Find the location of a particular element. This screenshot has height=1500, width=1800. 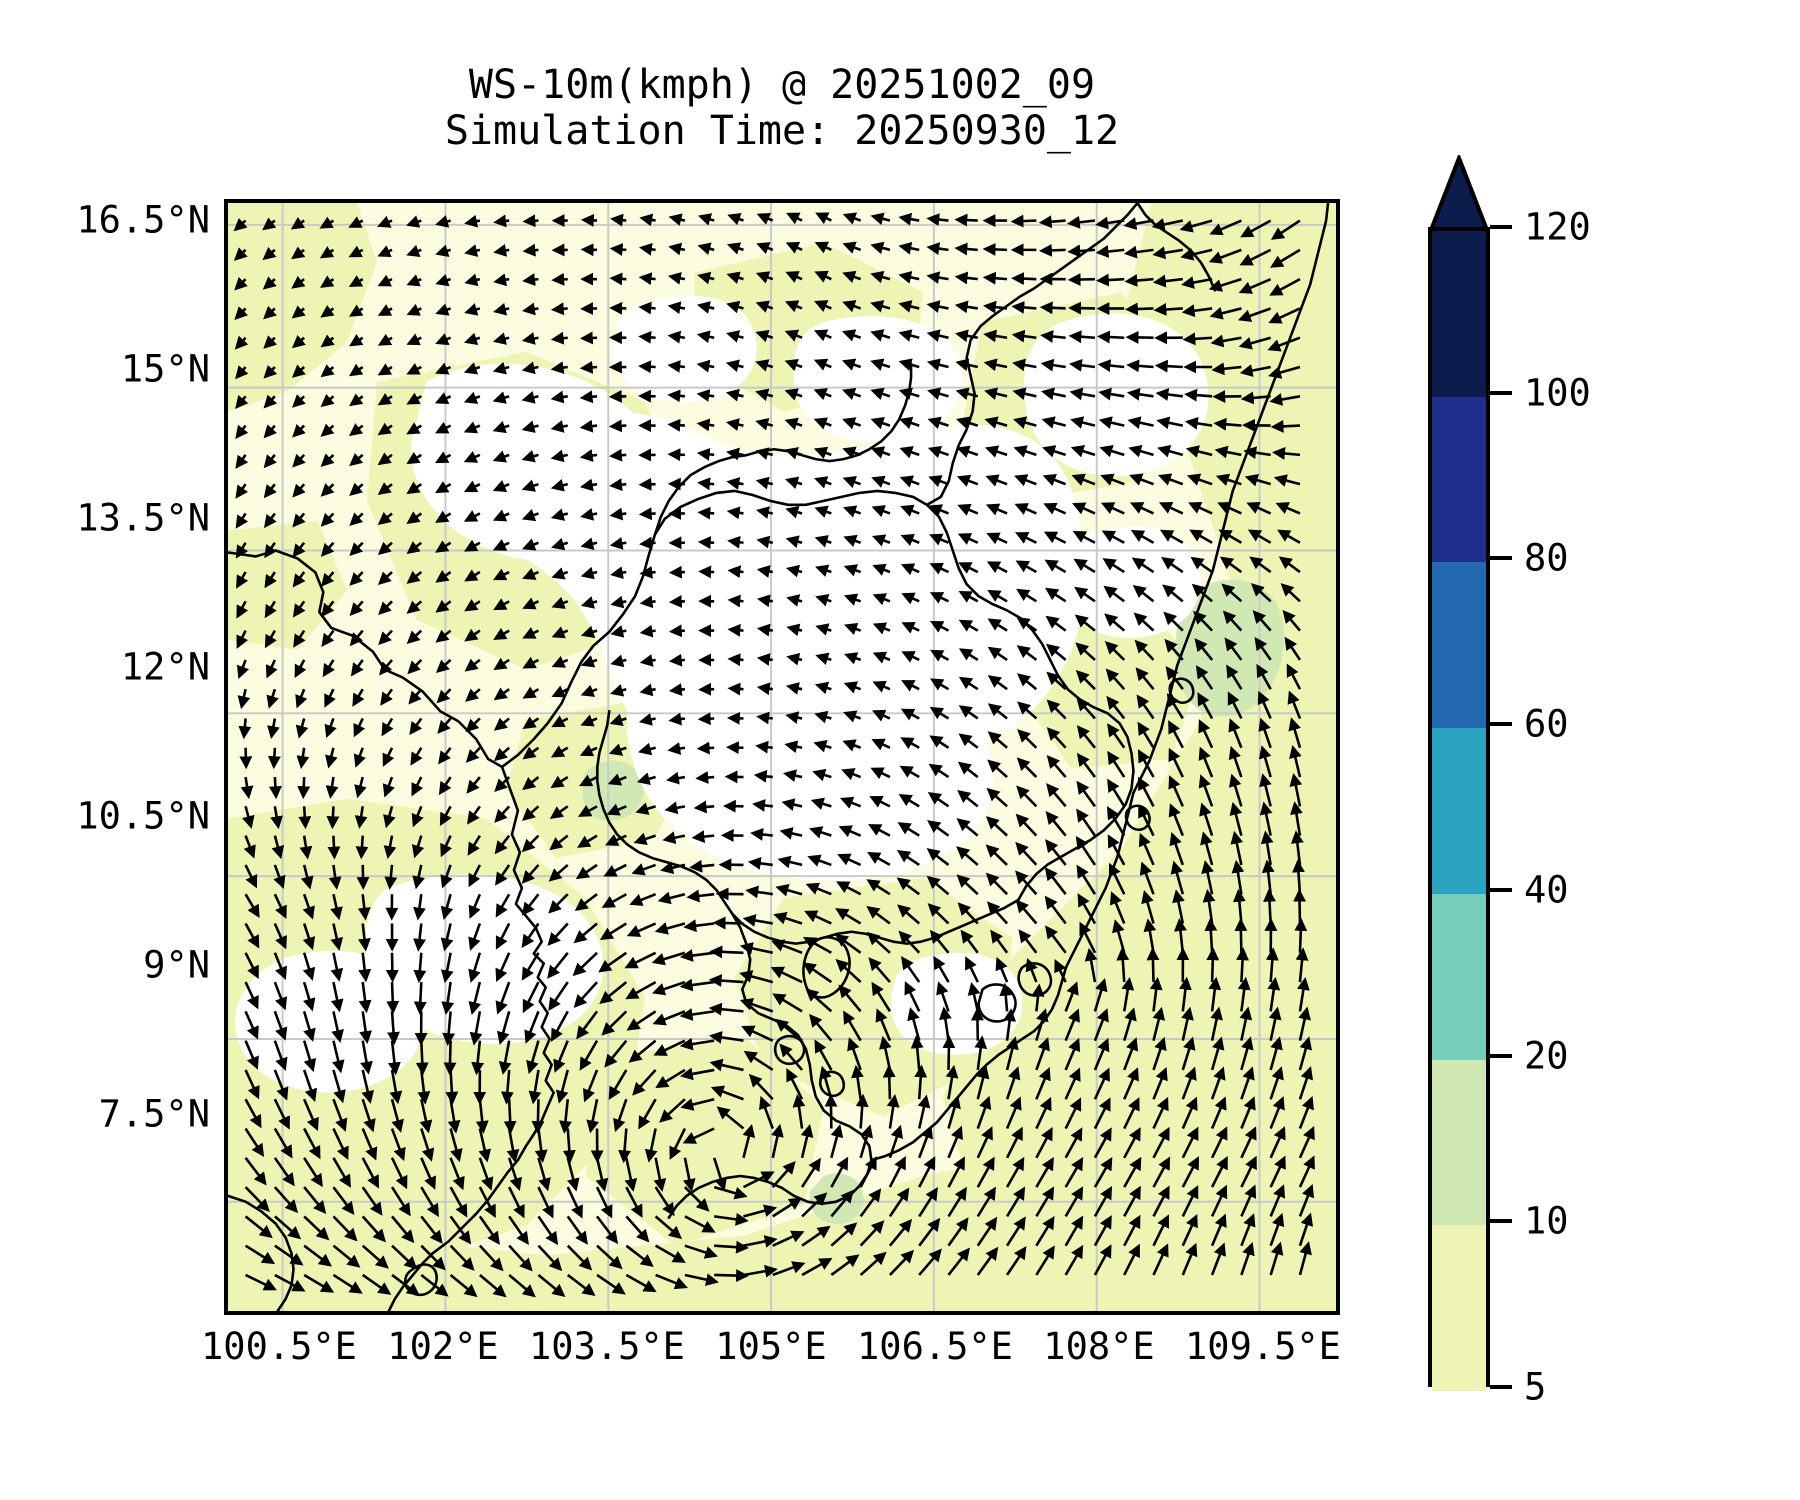

x-tick-label-2: 103.5°E is located at coordinates (607, 1346).